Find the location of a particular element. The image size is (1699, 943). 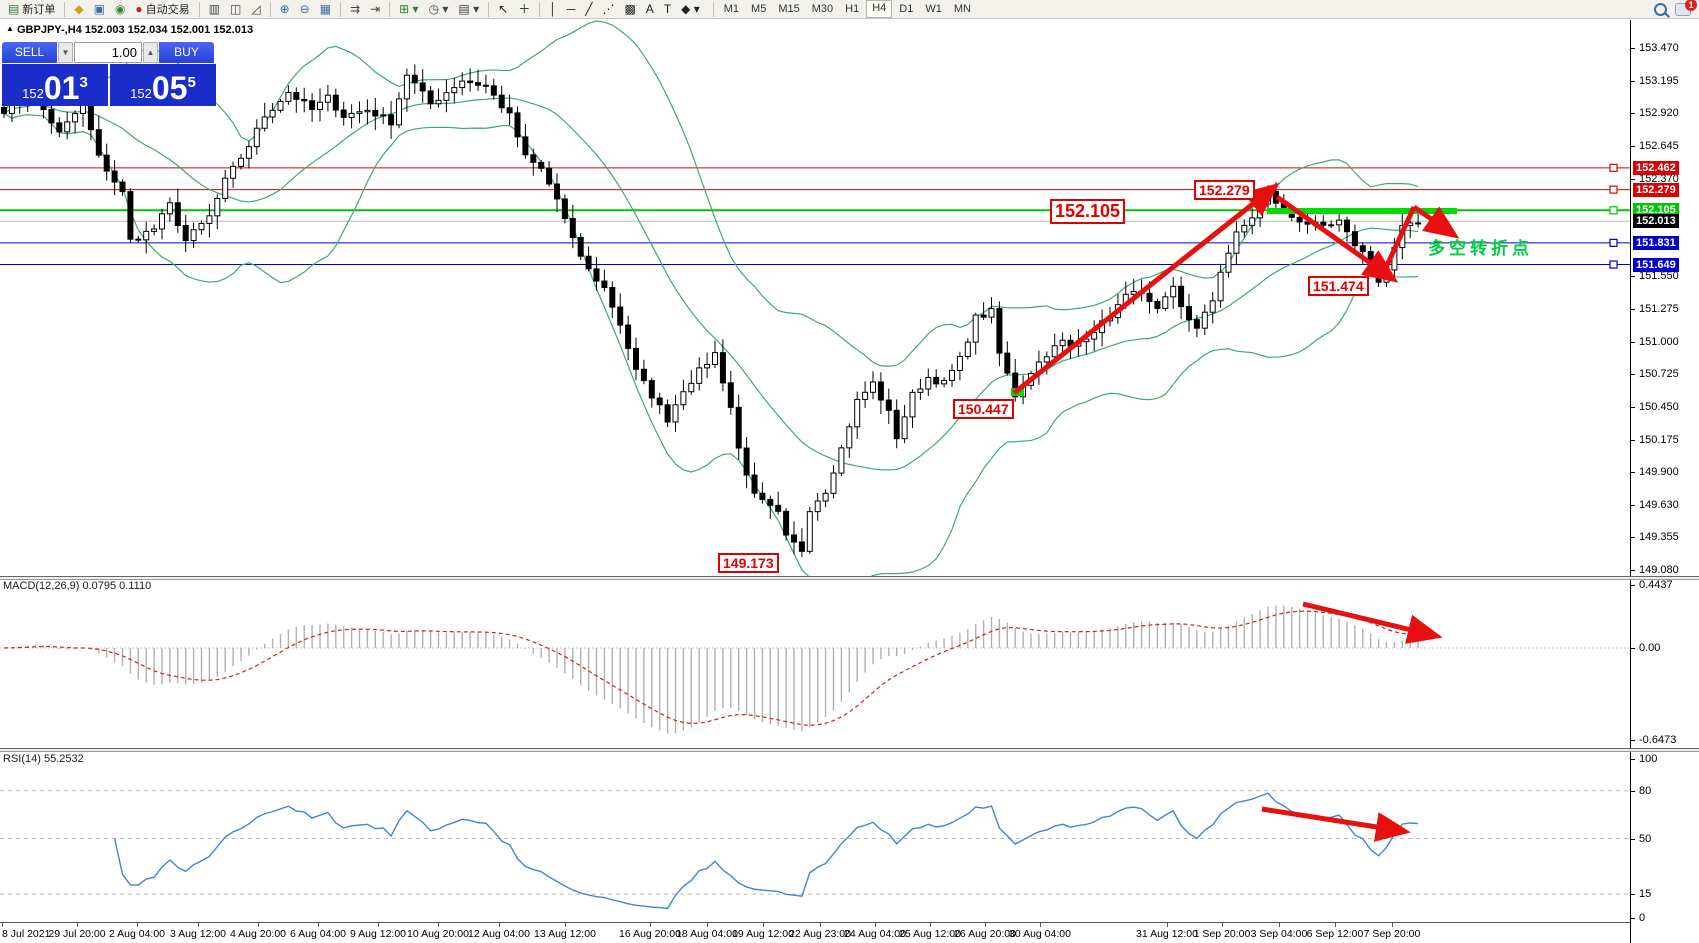

rsi-indicator is located at coordinates (815, 850).